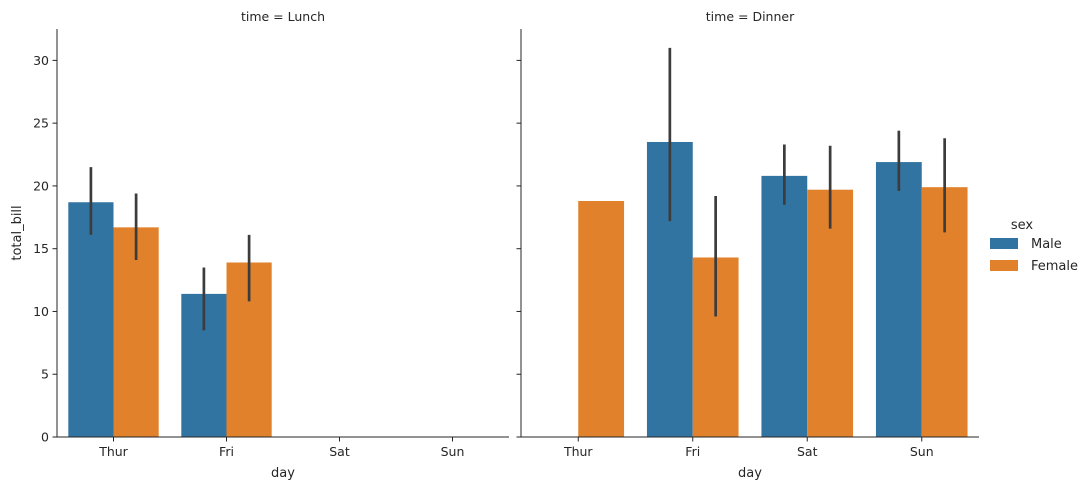  I want to click on bar-0-female-thur, so click(136, 332).